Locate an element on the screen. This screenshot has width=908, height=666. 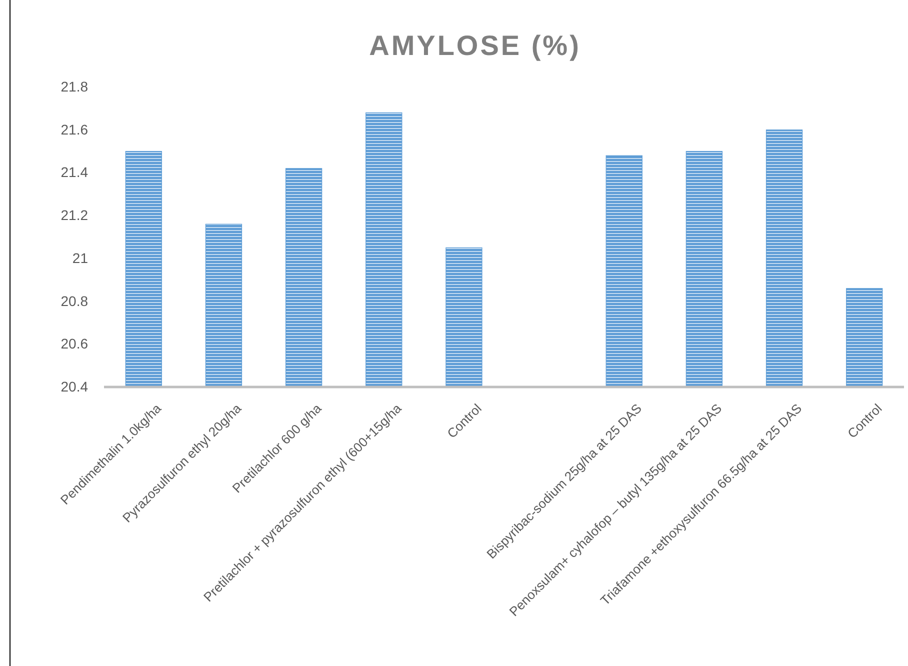
y-tick-label: 21.4 is located at coordinates (74, 172).